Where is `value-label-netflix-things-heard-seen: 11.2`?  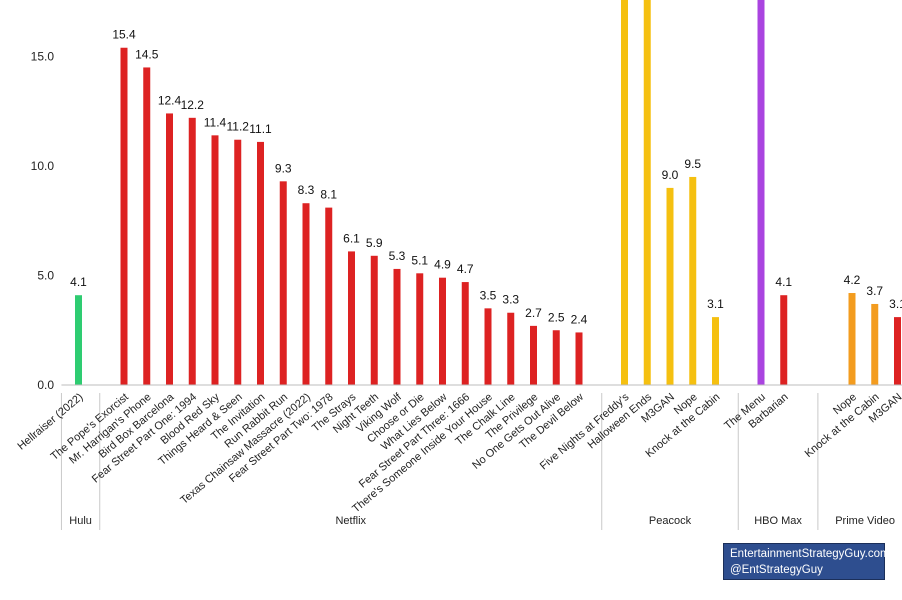
value-label-netflix-things-heard-seen: 11.2 is located at coordinates (238, 127).